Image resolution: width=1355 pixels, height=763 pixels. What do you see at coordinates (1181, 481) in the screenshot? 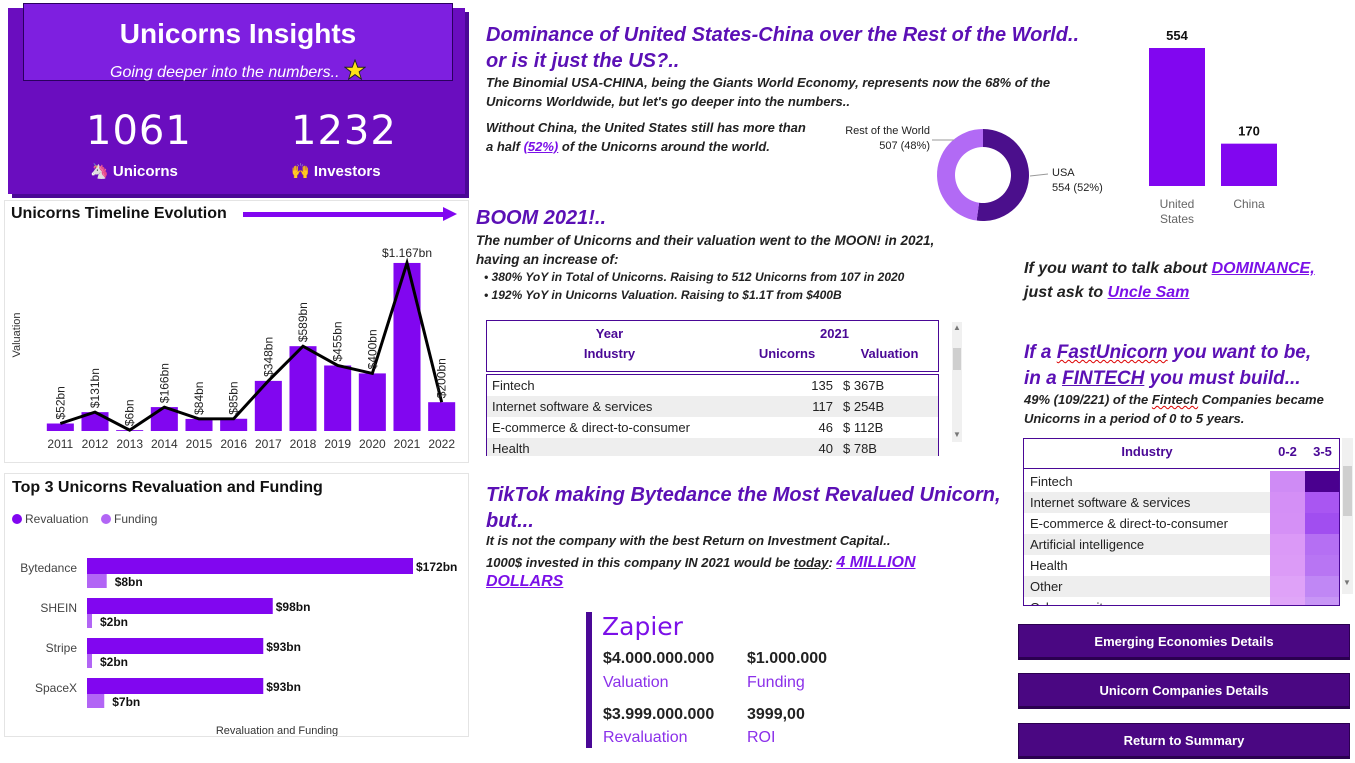
I see `table-row: Fintech` at bounding box center [1181, 481].